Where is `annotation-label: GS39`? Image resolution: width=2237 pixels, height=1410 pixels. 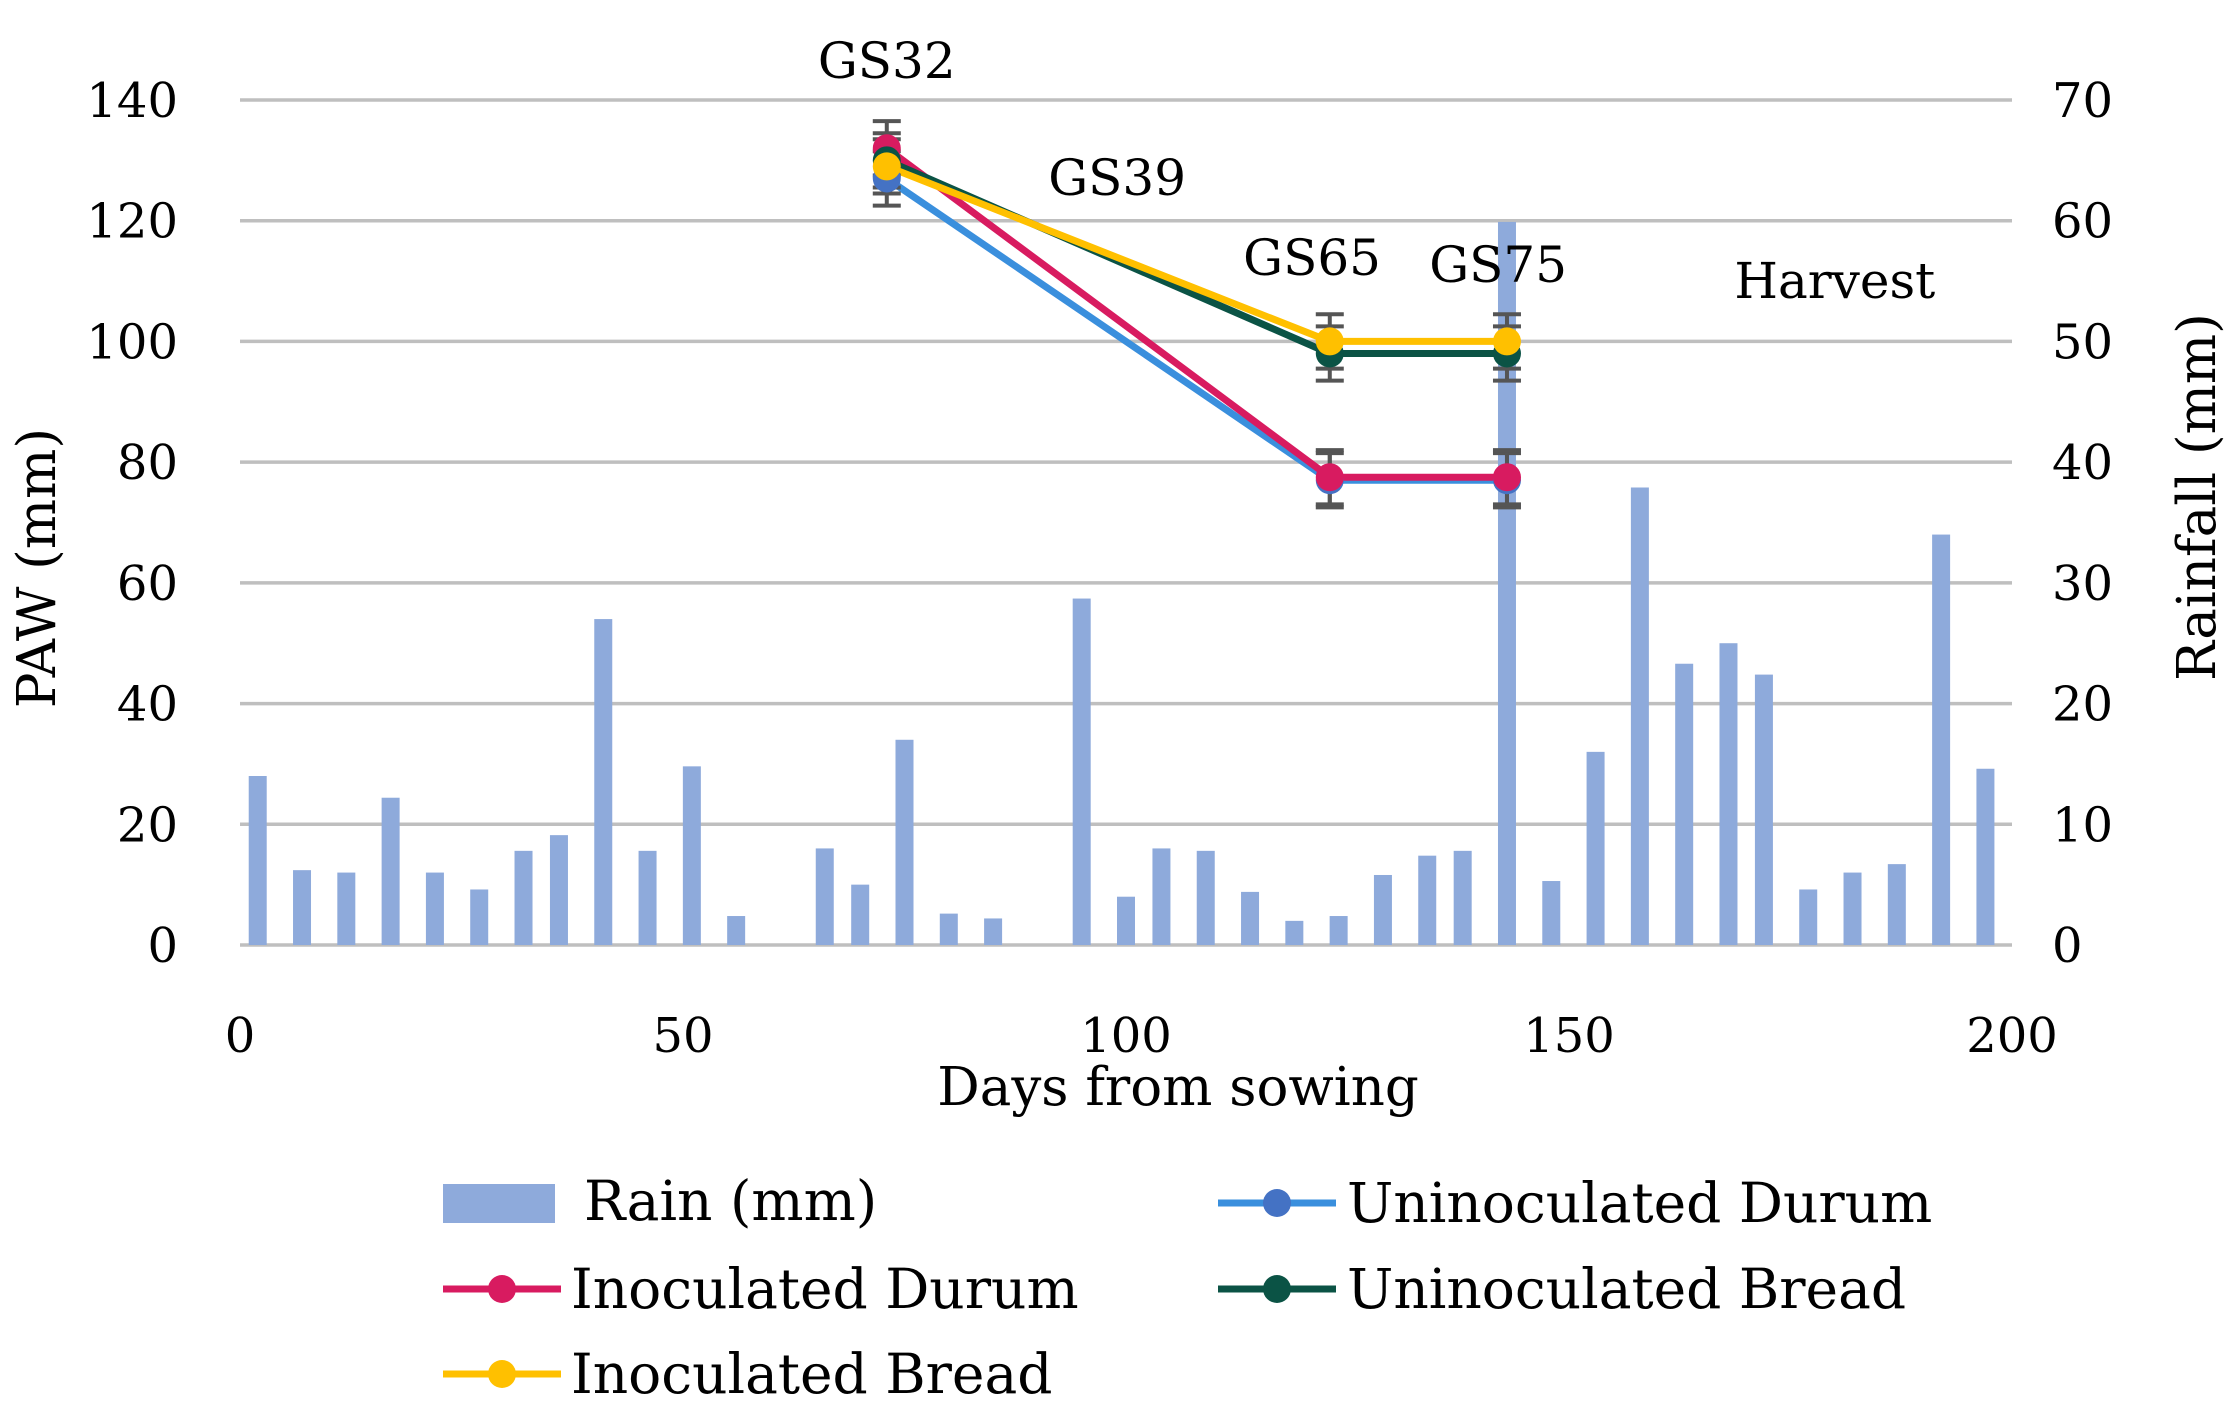 annotation-label: GS39 is located at coordinates (1117, 178).